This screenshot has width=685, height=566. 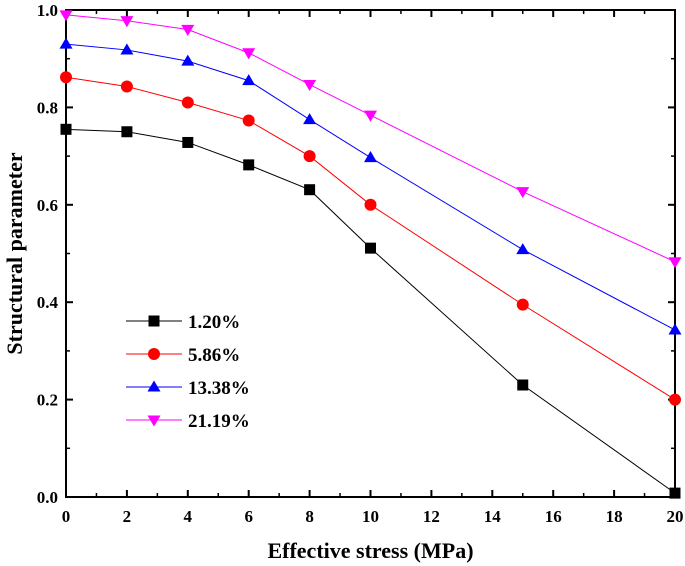 I want to click on x-tick-label: 6, so click(x=248, y=516).